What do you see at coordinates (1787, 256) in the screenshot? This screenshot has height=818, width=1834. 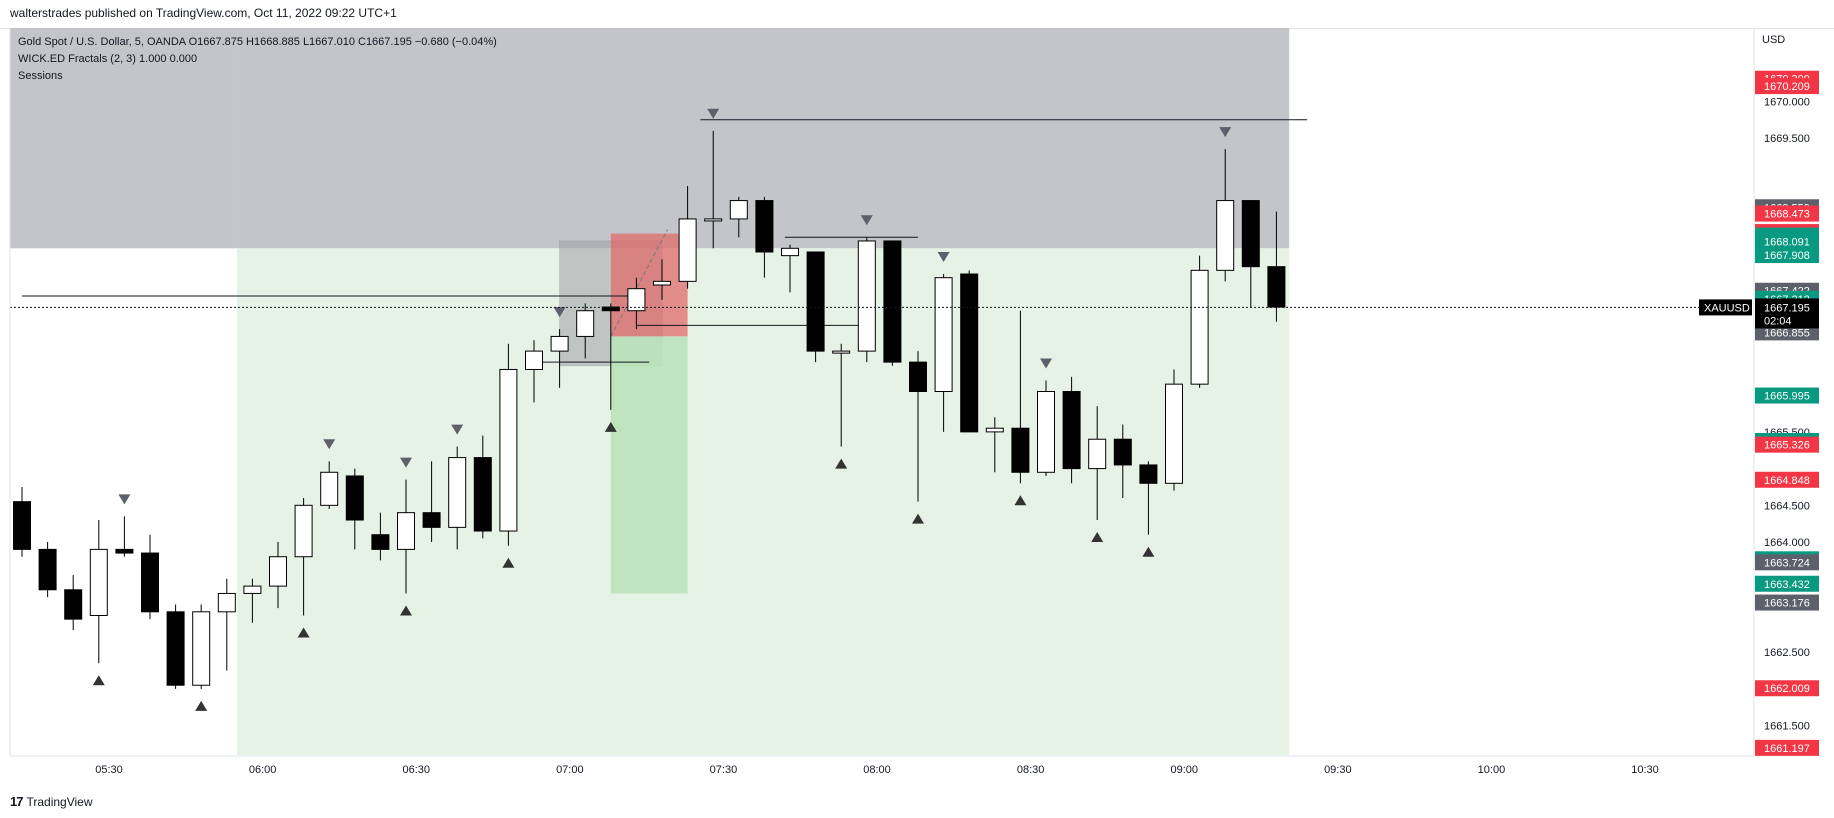 I see `price-tag-label: 1667.908` at bounding box center [1787, 256].